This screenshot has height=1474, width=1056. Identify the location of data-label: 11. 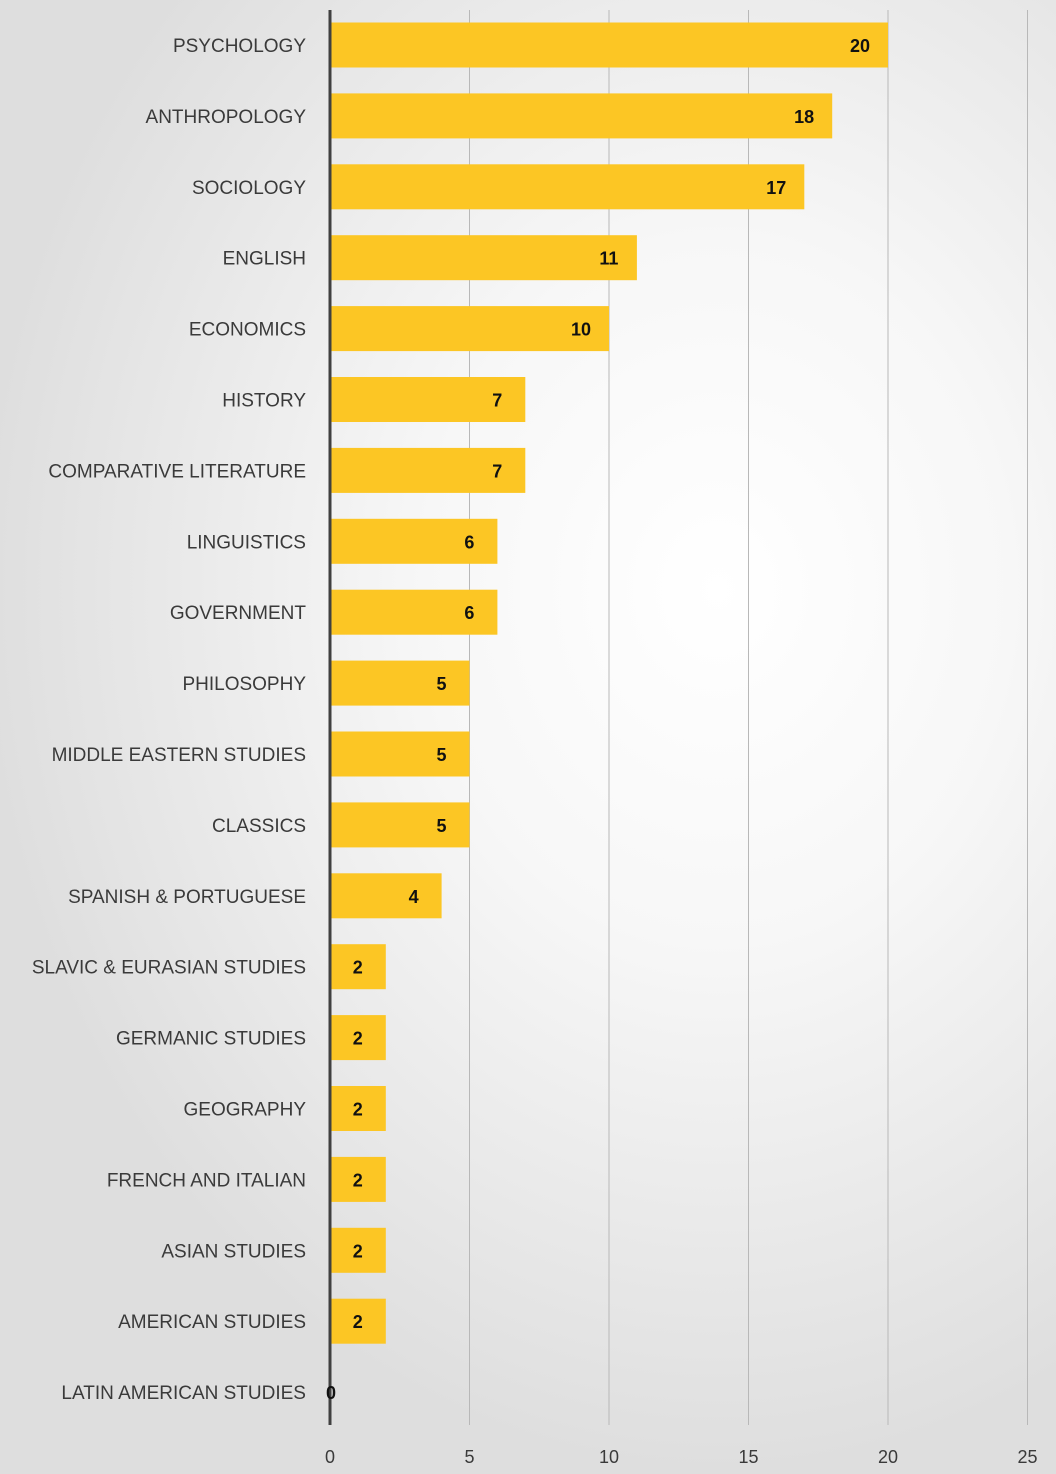
(608, 259).